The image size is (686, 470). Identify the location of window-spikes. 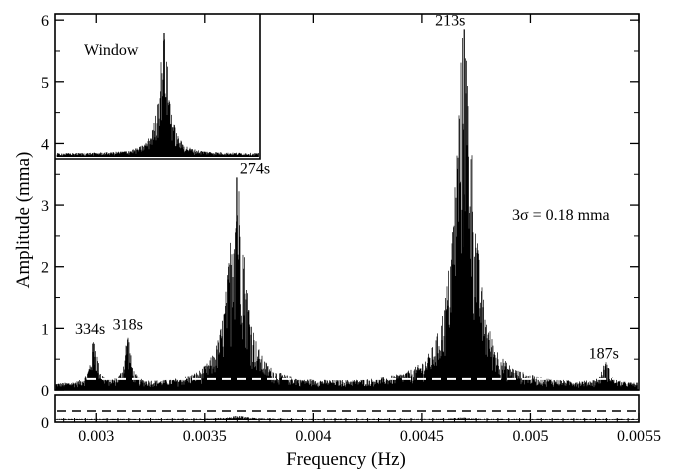
(157, 98).